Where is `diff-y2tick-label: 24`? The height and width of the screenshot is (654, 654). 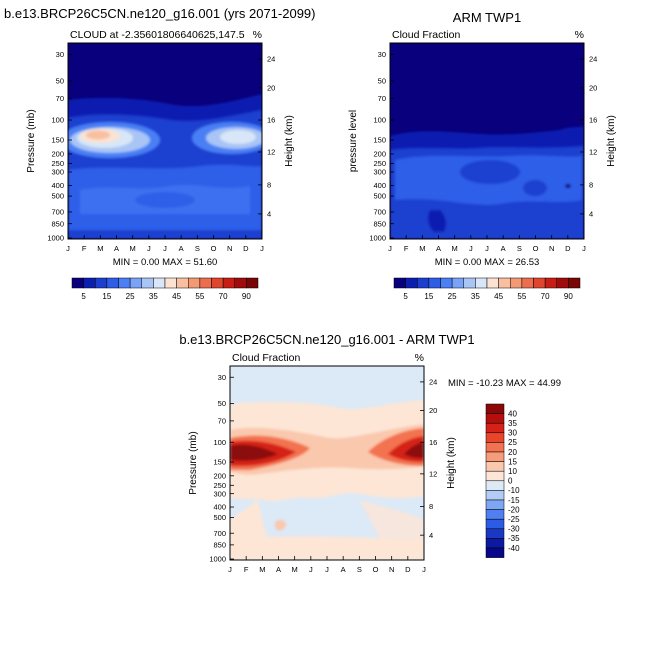
diff-y2tick-label: 24 is located at coordinates (433, 382).